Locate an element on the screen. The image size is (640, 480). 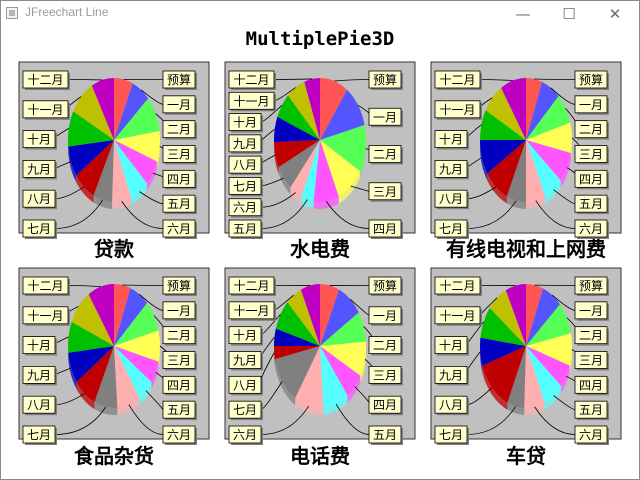
label-link-预算 is located at coordinates (352, 80).